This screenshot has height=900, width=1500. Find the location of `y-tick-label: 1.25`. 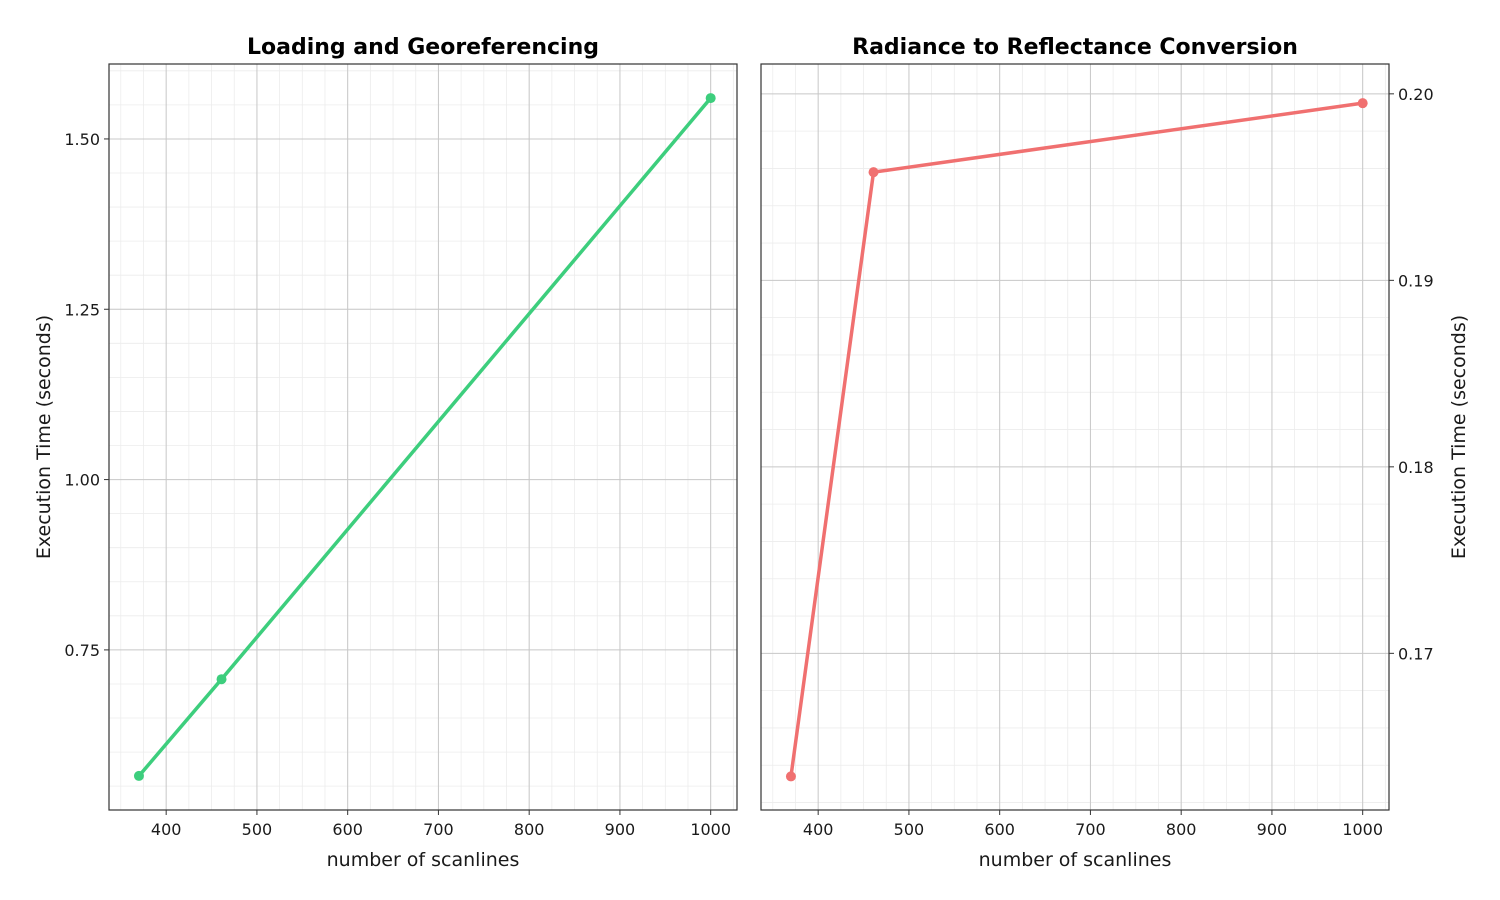

y-tick-label: 1.25 is located at coordinates (82, 309).